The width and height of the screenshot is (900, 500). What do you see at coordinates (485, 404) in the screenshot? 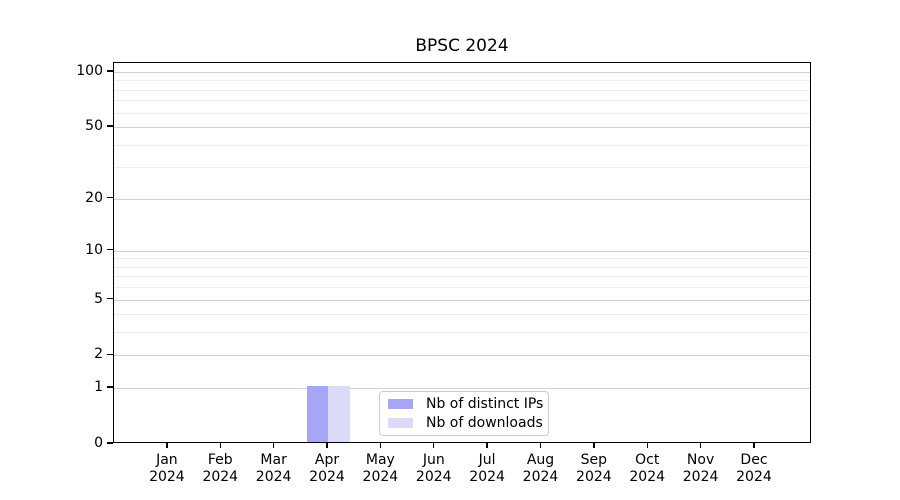
I see `legend-label: Nb of distinct IPs` at bounding box center [485, 404].